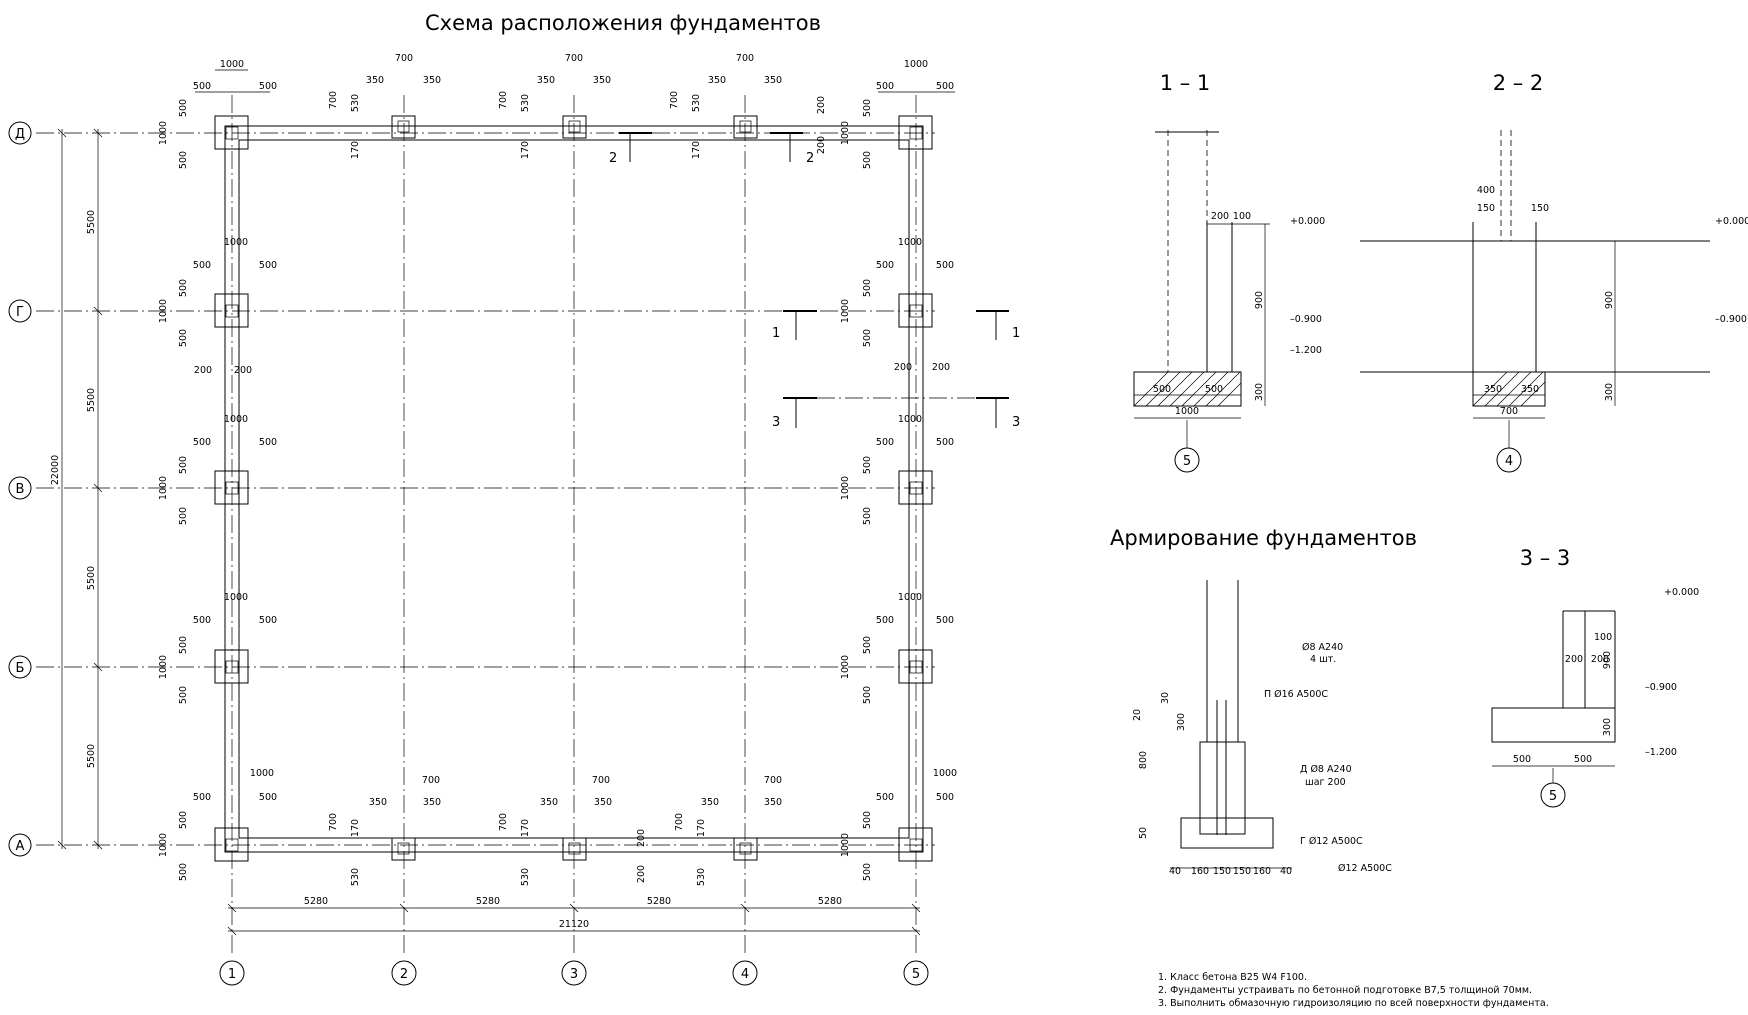 This screenshot has width=1748, height=1015. What do you see at coordinates (810, 158) in the screenshot?
I see `svg-text: 2` at bounding box center [810, 158].